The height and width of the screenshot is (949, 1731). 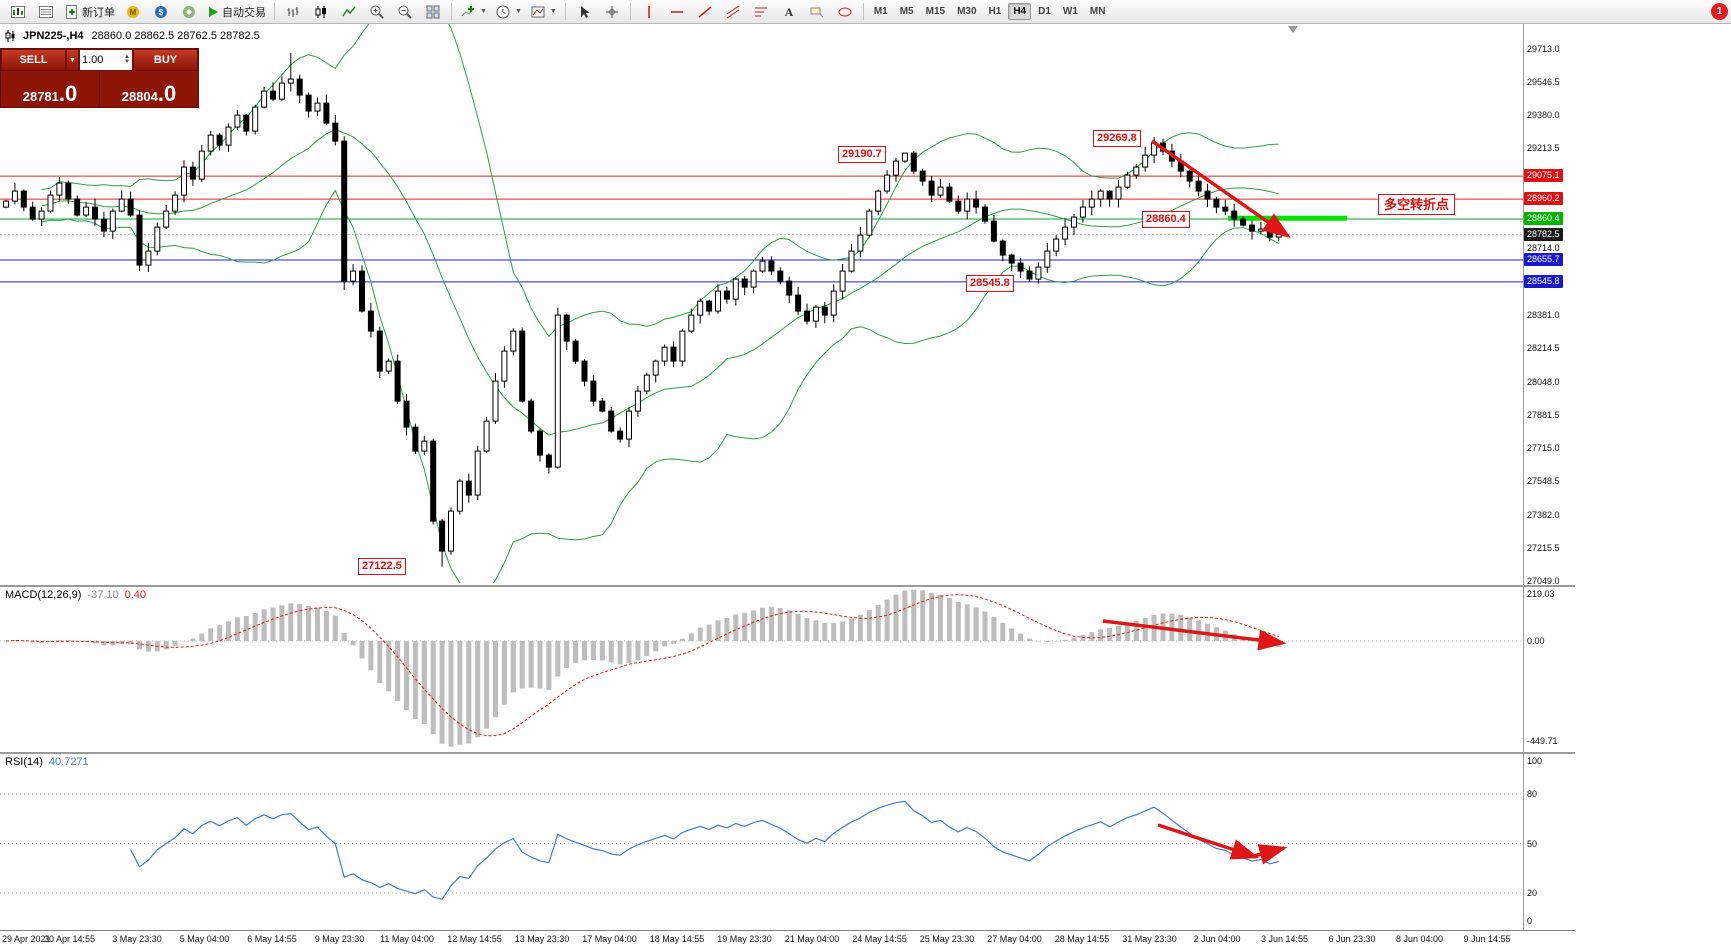 I want to click on sell-price-main: 28781, so click(x=40, y=96).